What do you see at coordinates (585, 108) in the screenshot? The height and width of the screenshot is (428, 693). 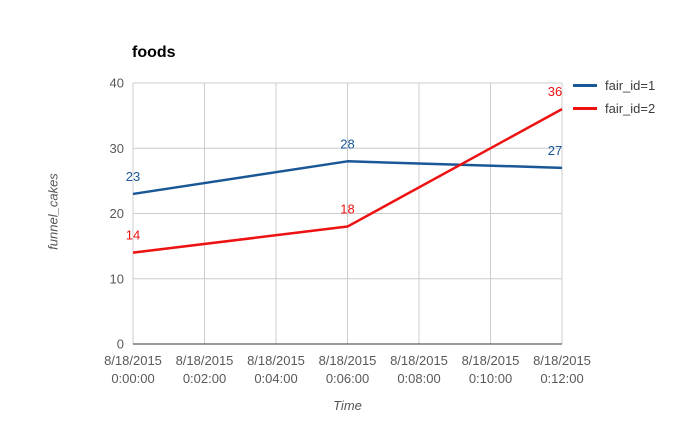 I see `legend-swatch-series2-icon` at bounding box center [585, 108].